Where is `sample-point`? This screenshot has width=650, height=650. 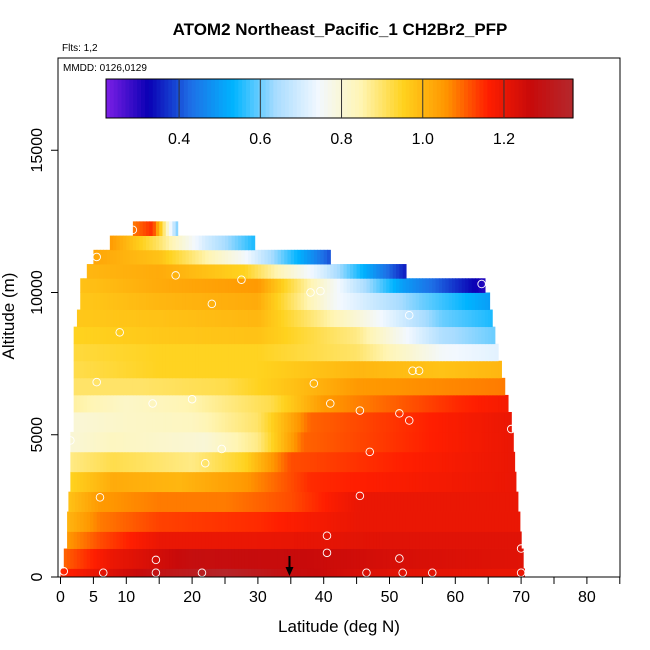 sample-point is located at coordinates (399, 558).